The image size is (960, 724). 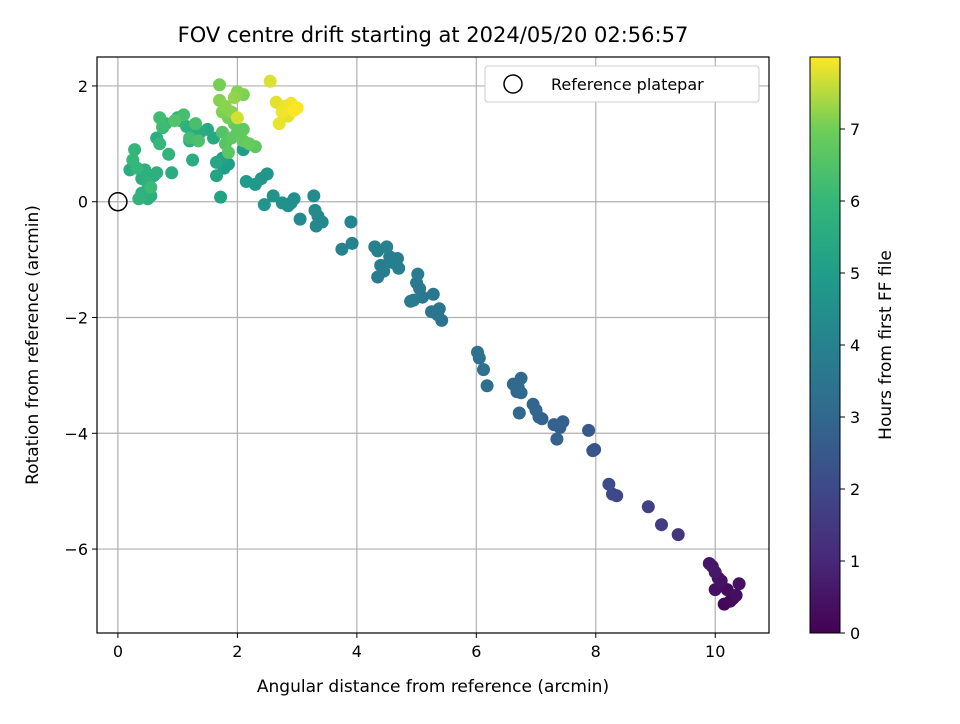 What do you see at coordinates (76, 549) in the screenshot?
I see `y-tick-label-4: −6` at bounding box center [76, 549].